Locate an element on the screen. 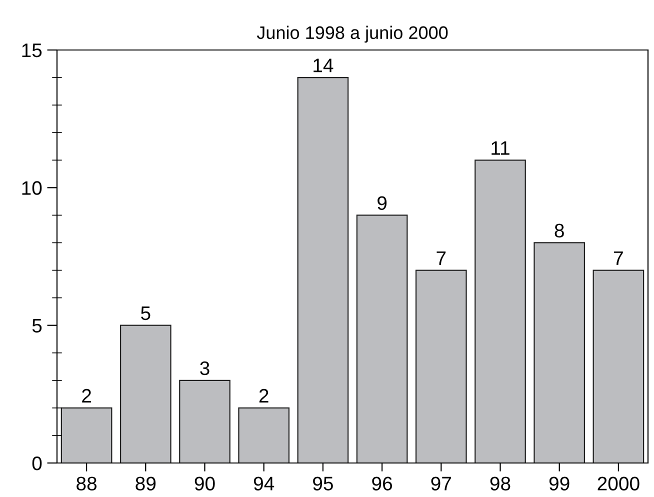 This screenshot has width=654, height=497. data-label: 9 is located at coordinates (382, 203).